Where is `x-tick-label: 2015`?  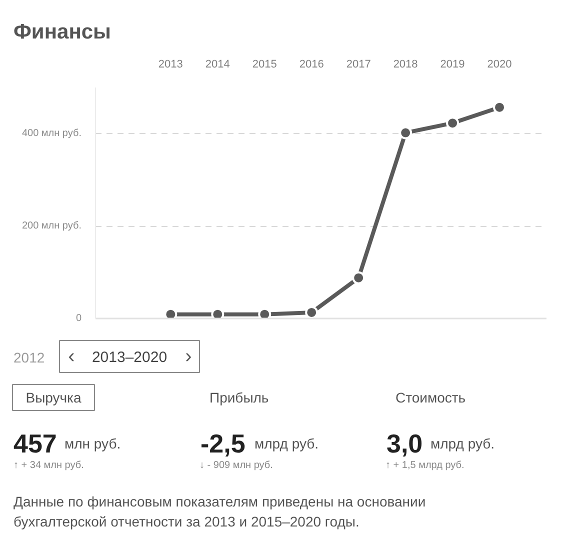 x-tick-label: 2015 is located at coordinates (264, 64).